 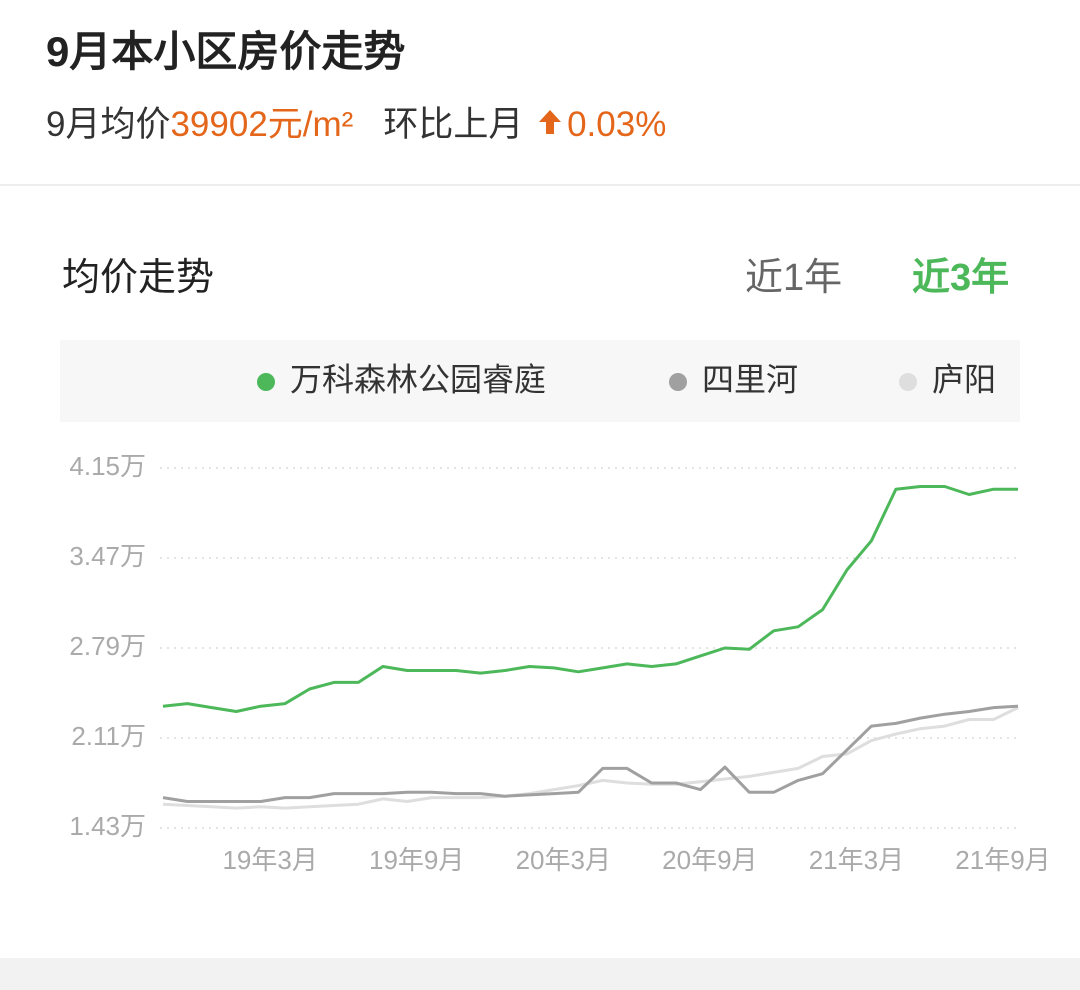 What do you see at coordinates (107, 826) in the screenshot?
I see `y-tick-label: 1.43万` at bounding box center [107, 826].